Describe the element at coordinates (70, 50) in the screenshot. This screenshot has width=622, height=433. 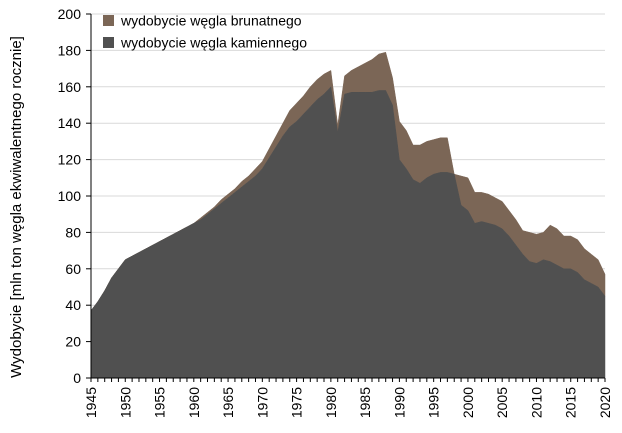
I see `y-tick-label-180: 180` at that location.